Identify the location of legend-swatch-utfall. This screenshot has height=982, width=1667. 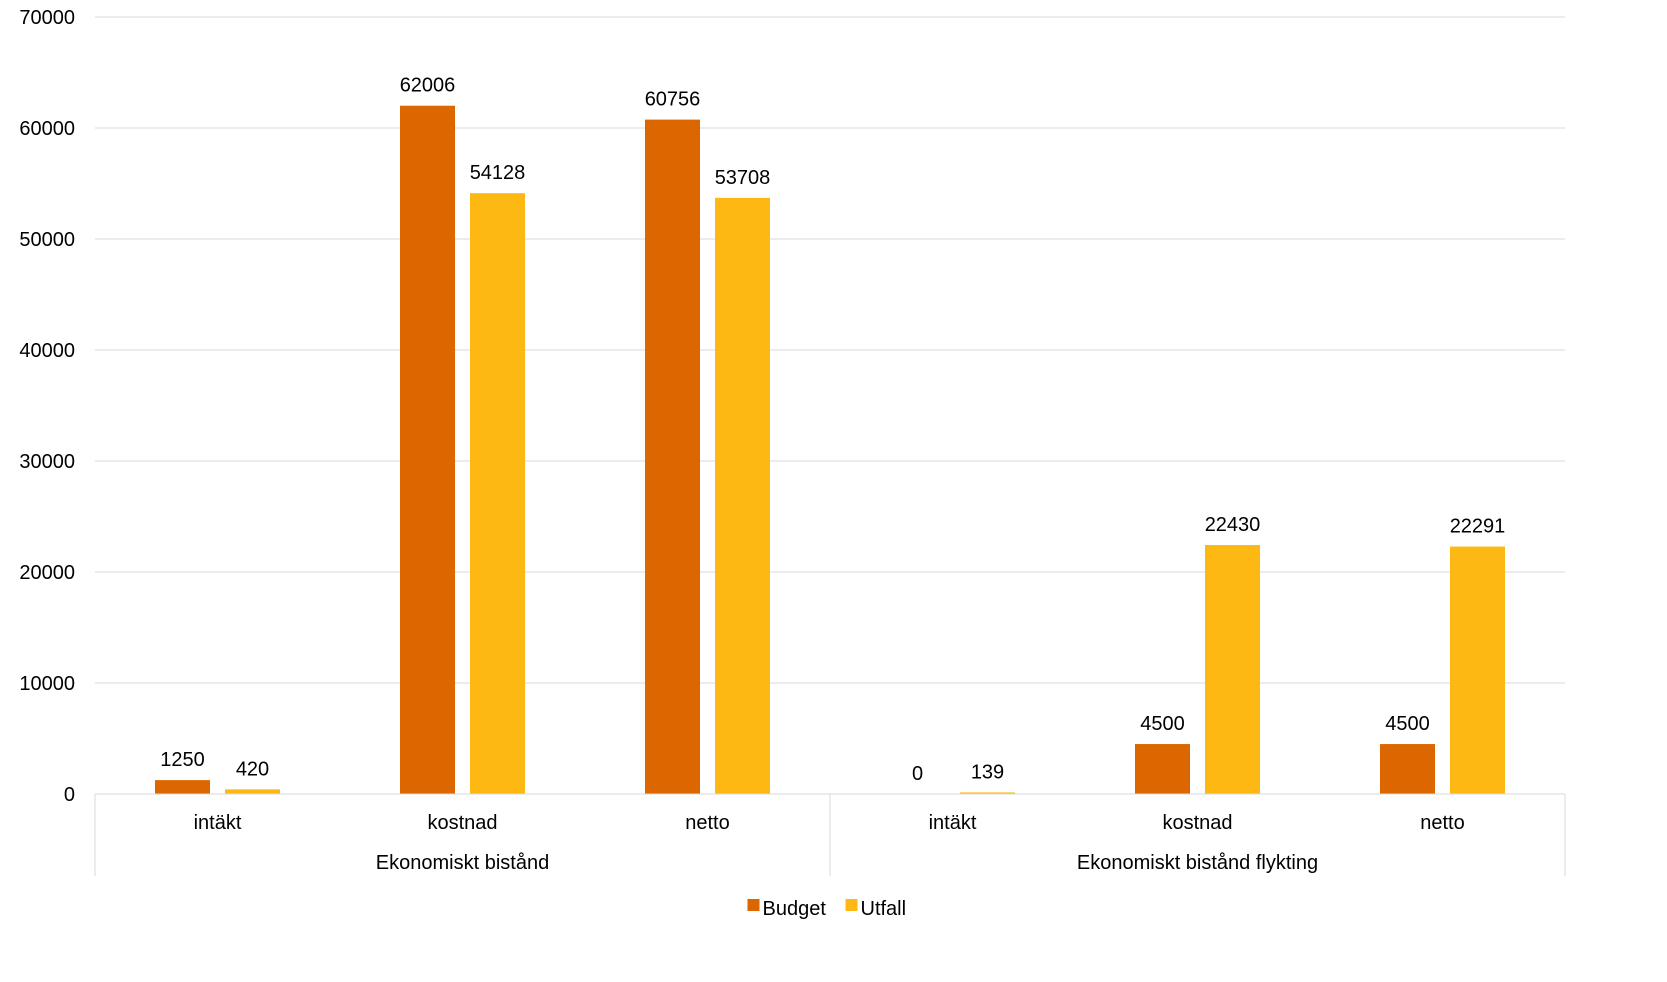
(851, 905).